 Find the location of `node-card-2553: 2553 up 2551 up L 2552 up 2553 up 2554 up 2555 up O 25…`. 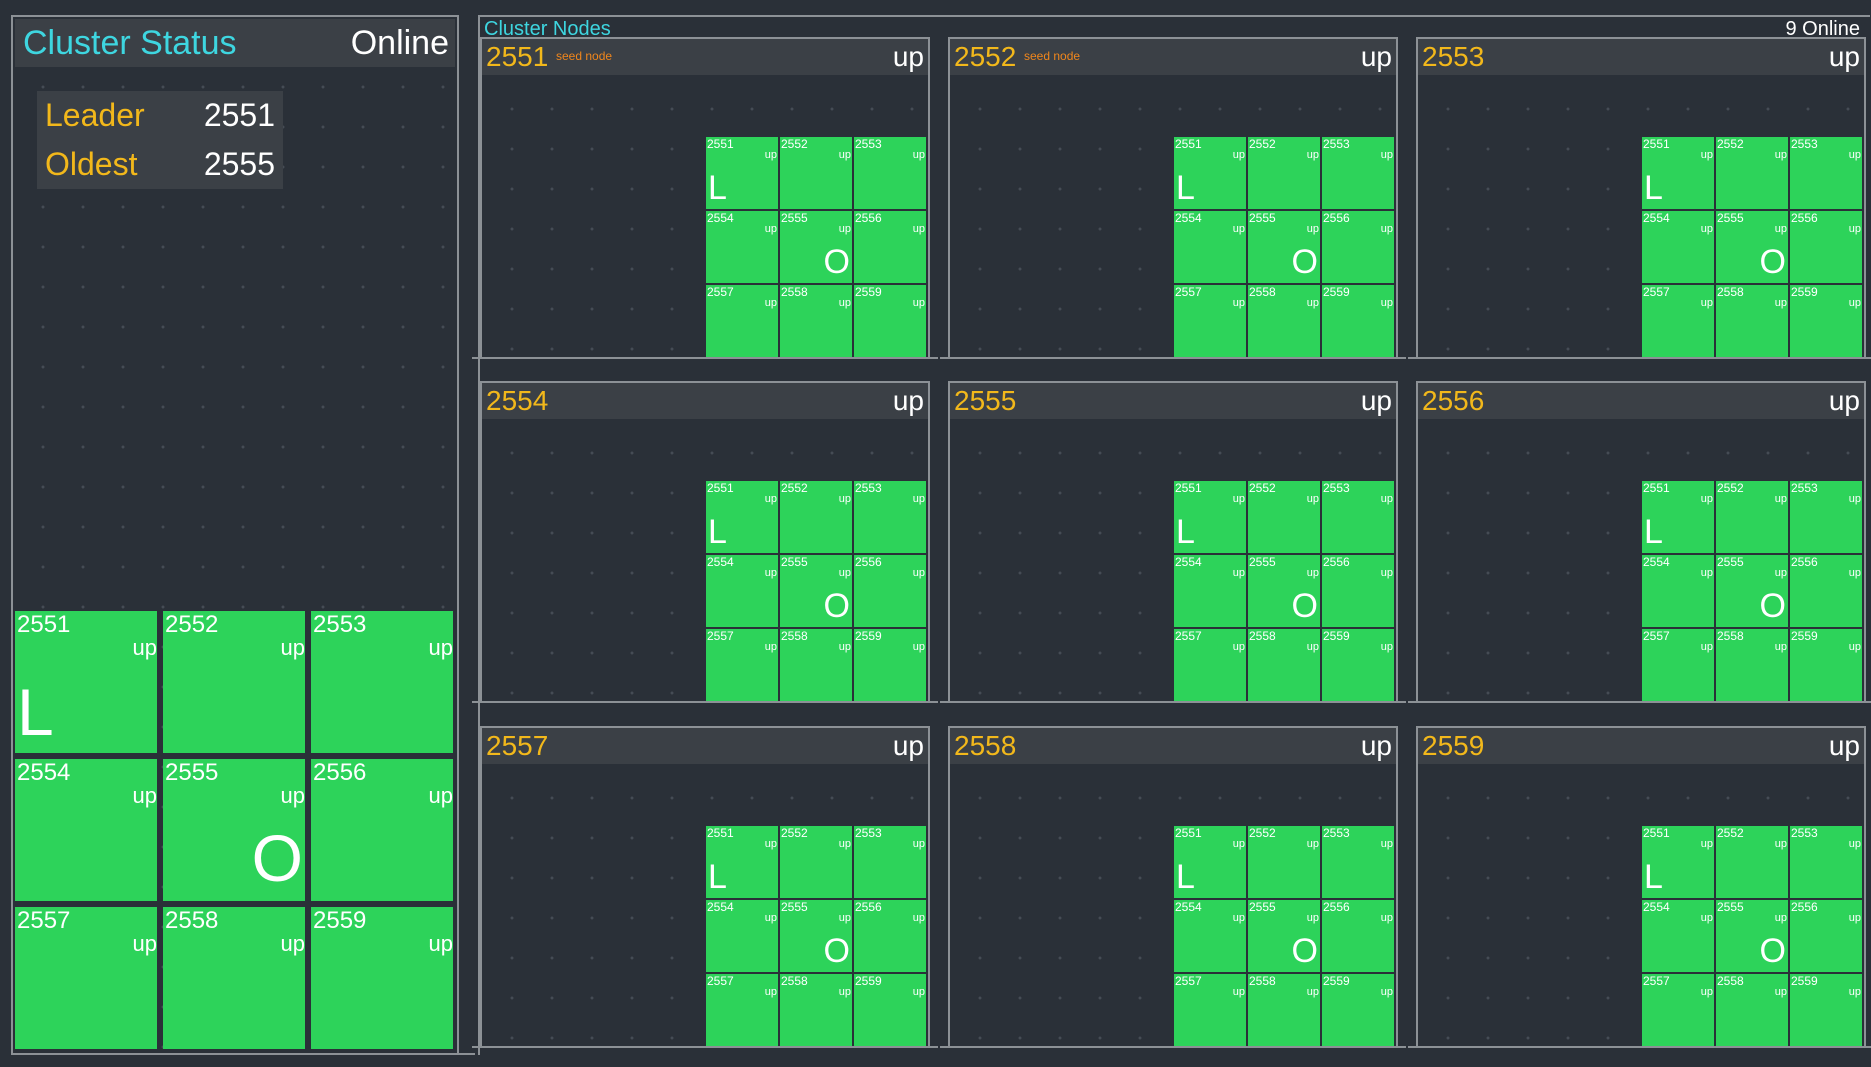

node-card-2553: 2553 up 2551 up L 2552 up 2553 up 2554 up 2555 up O 25… is located at coordinates (1639, 198).